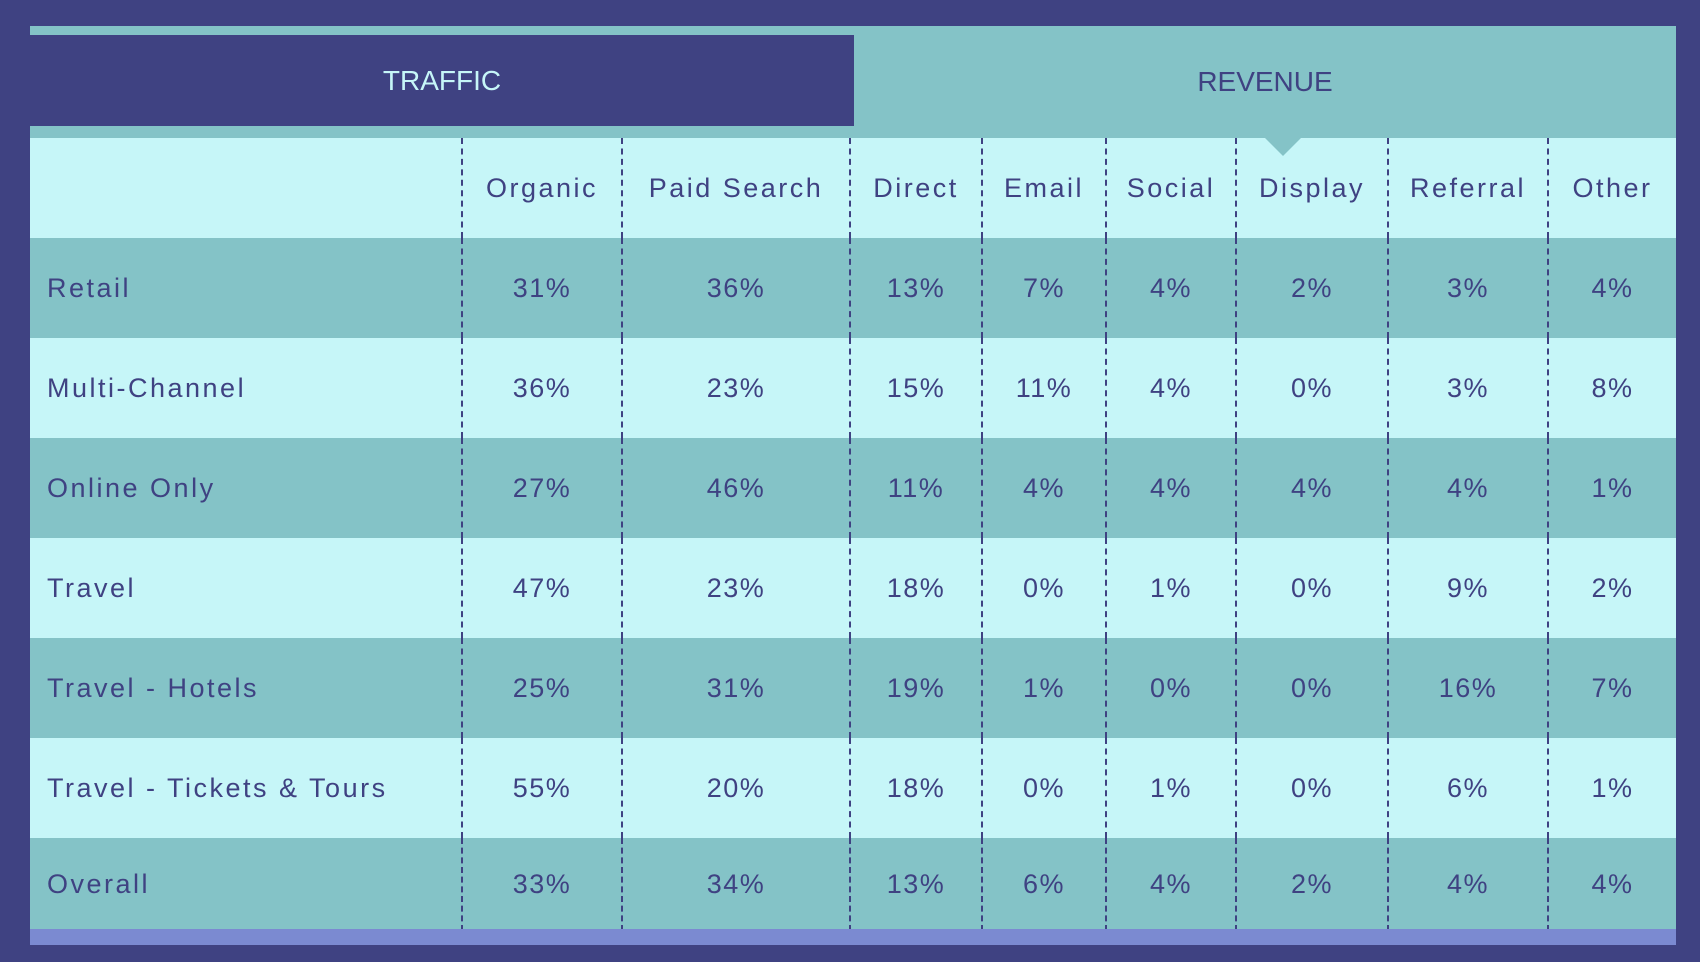 The height and width of the screenshot is (962, 1700). Describe the element at coordinates (541, 488) in the screenshot. I see `table-cell-value: 27%` at that location.